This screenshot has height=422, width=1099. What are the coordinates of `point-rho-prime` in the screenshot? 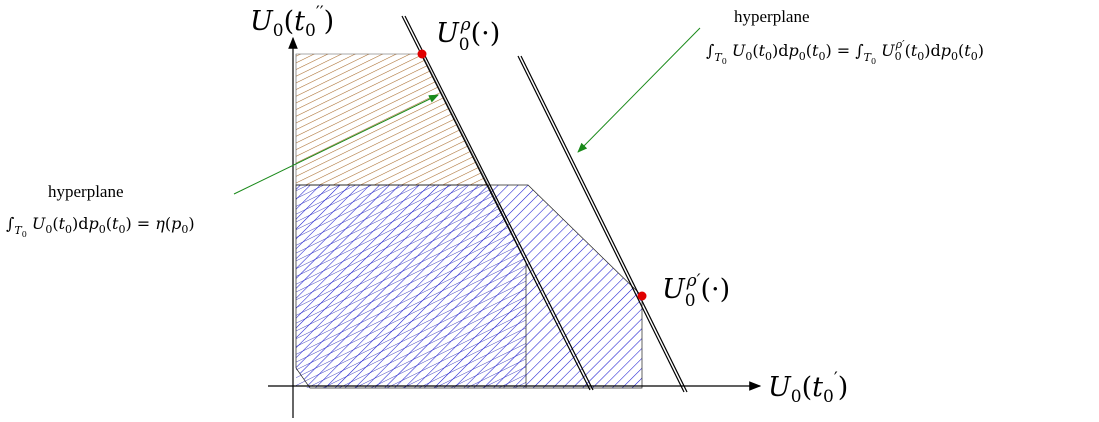 It's located at (642, 296).